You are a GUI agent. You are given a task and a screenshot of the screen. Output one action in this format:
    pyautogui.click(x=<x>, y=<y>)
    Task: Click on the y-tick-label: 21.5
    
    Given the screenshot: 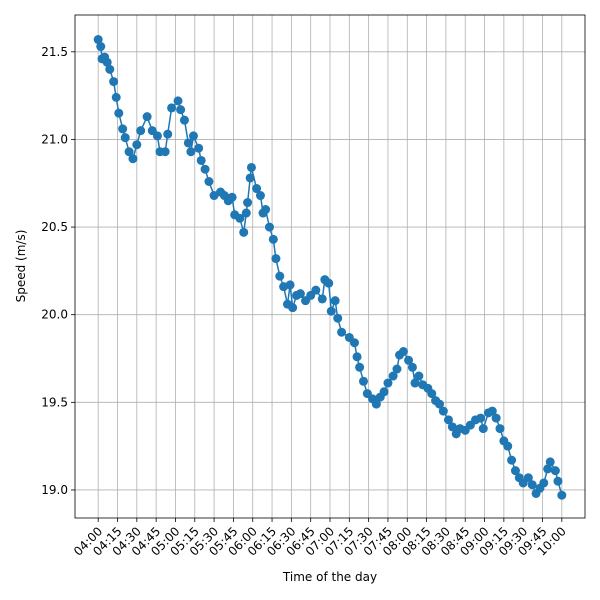 What is the action you would take?
    pyautogui.click(x=54, y=52)
    